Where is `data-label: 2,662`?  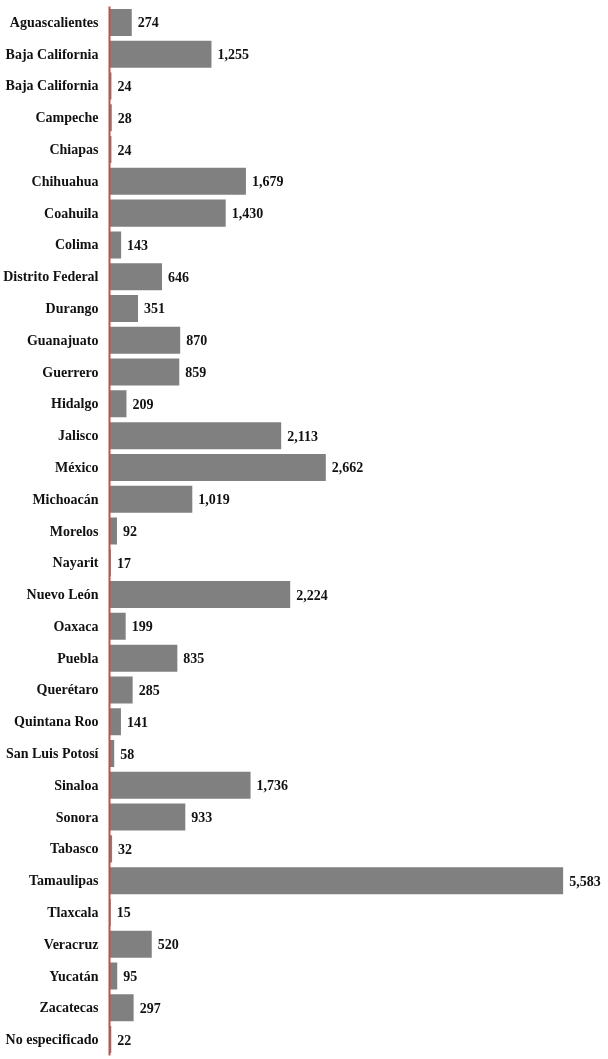
data-label: 2,662 is located at coordinates (347, 468).